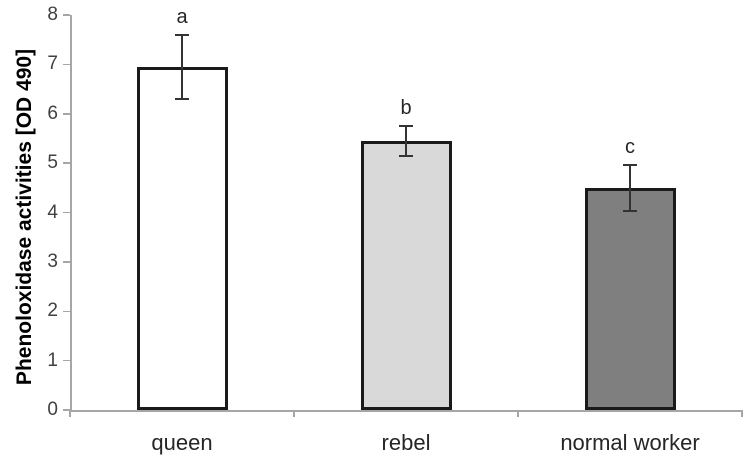 Image resolution: width=750 pixels, height=468 pixels. I want to click on significance-letter-queen: a, so click(182, 16).